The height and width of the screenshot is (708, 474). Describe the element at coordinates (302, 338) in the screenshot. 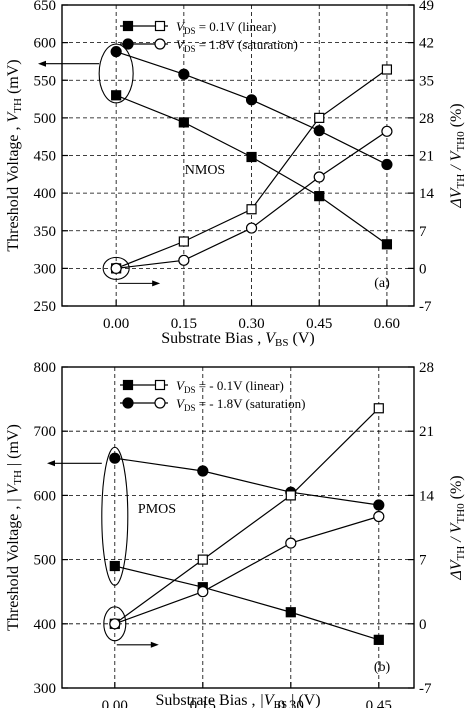

I see `x-axis-unit: (V)` at that location.